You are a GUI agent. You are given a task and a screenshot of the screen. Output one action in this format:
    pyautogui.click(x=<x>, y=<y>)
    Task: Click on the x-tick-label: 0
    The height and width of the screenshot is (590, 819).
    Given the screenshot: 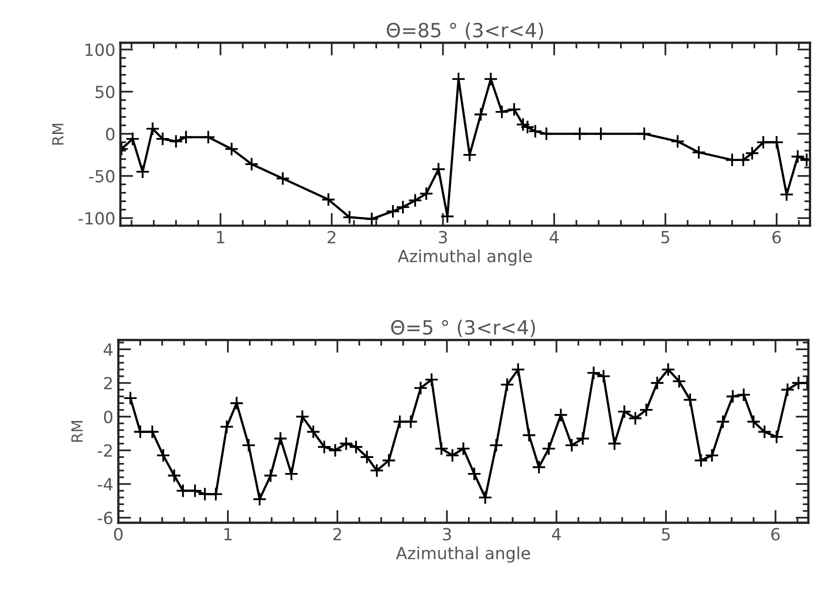 What is the action you would take?
    pyautogui.click(x=118, y=534)
    